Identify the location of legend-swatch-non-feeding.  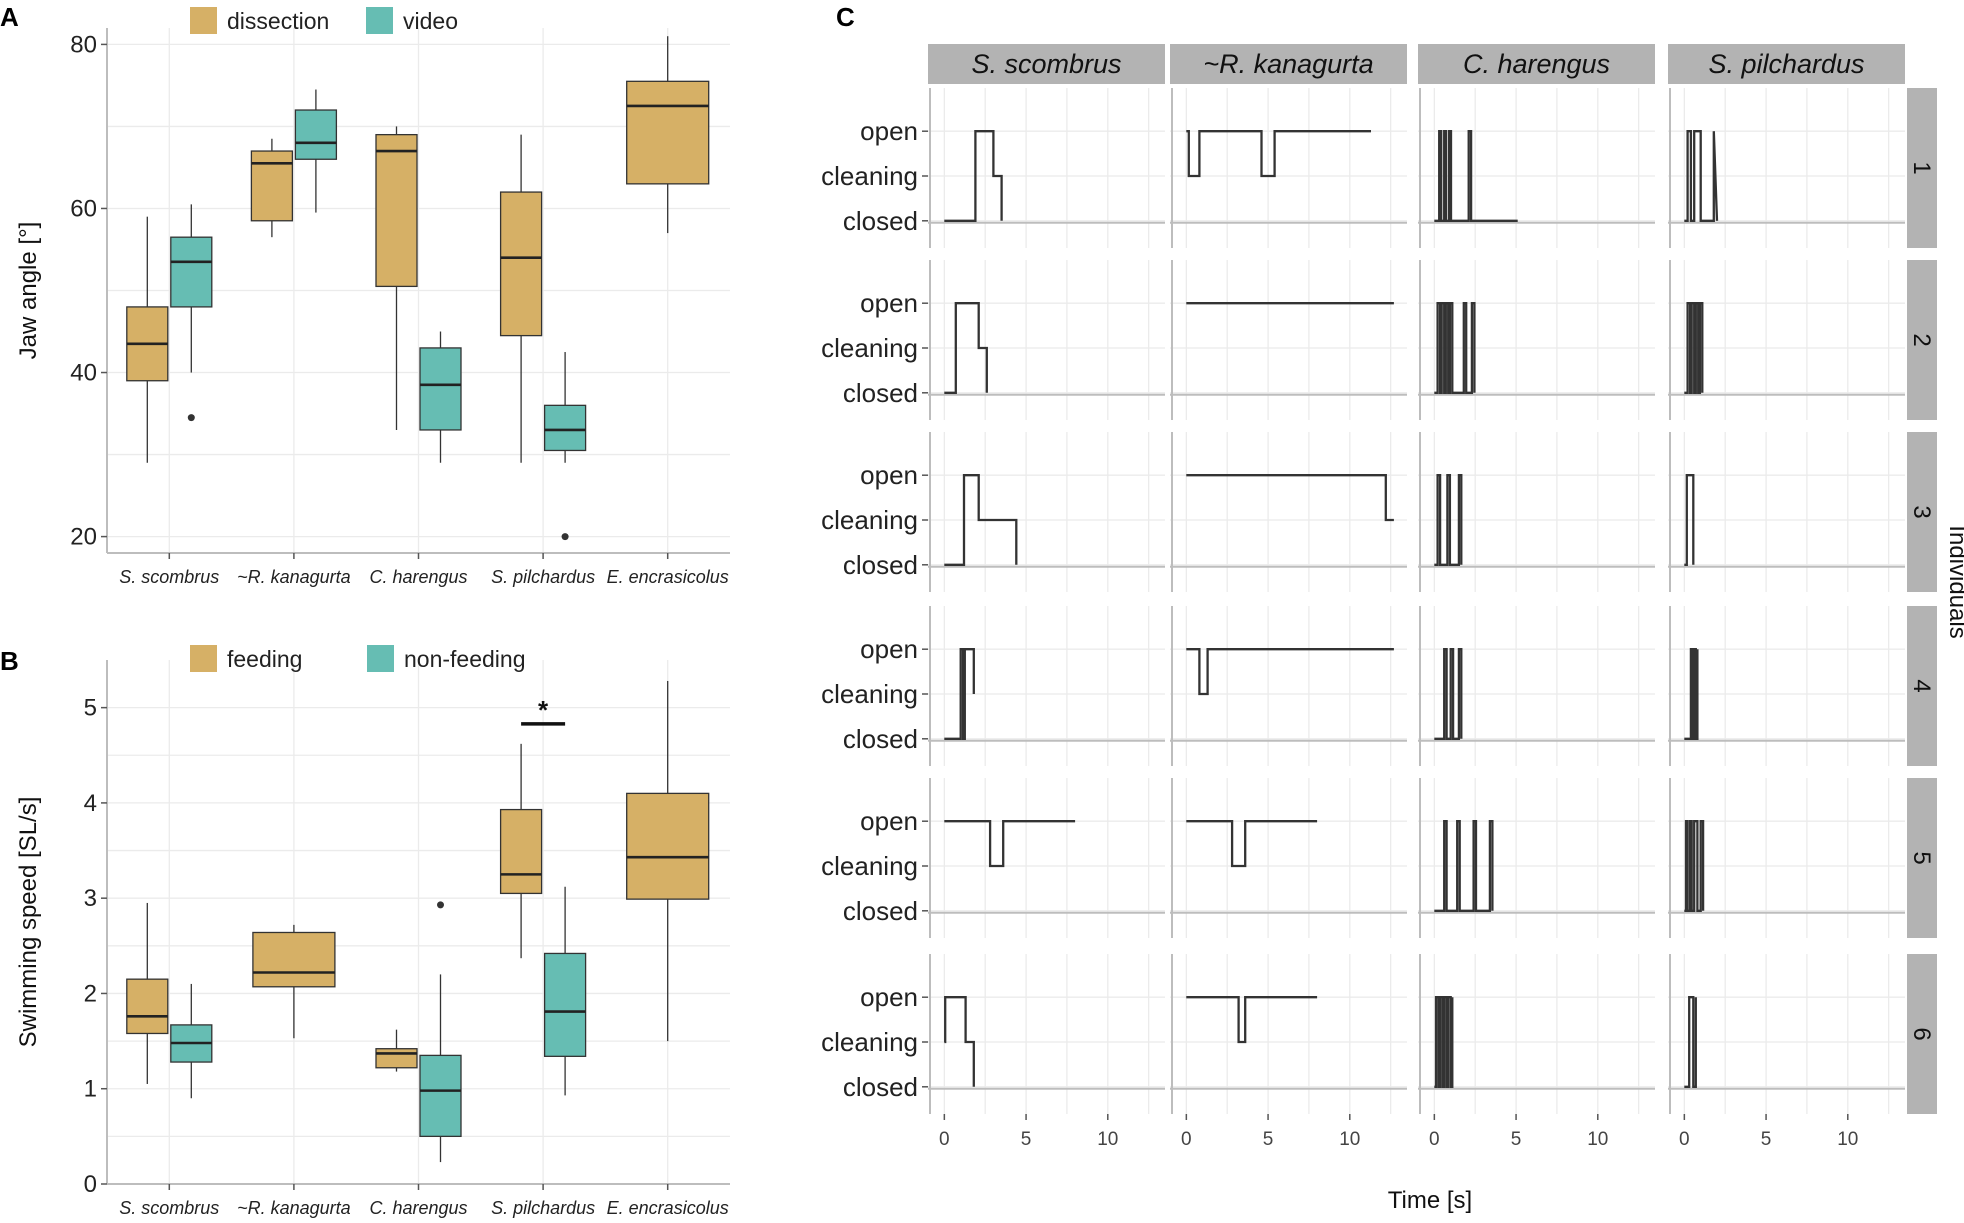
(380, 658).